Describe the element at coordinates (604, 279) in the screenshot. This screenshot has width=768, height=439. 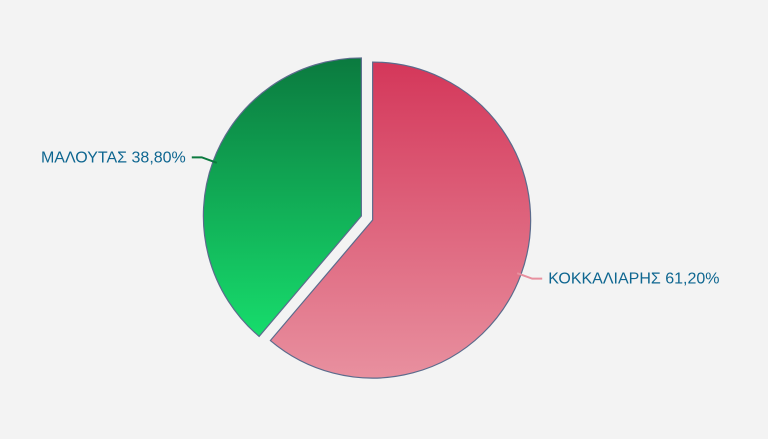
I see `label-category: ΚΟΚΚΑΛΙΑΡΗΣ` at that location.